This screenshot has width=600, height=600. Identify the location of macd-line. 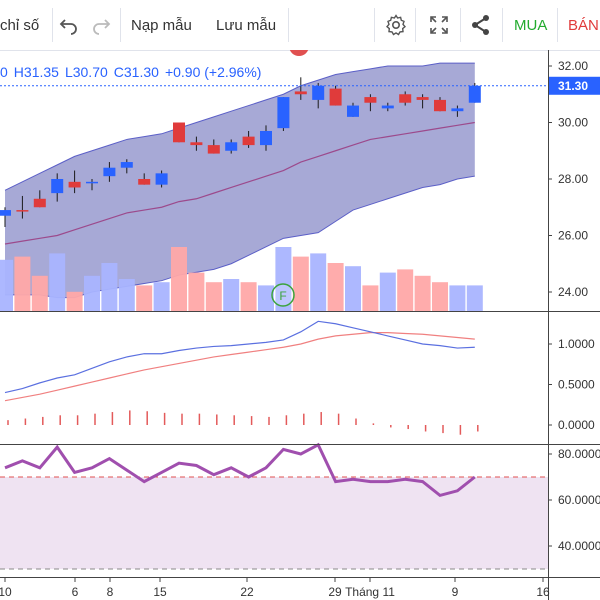
(239, 357).